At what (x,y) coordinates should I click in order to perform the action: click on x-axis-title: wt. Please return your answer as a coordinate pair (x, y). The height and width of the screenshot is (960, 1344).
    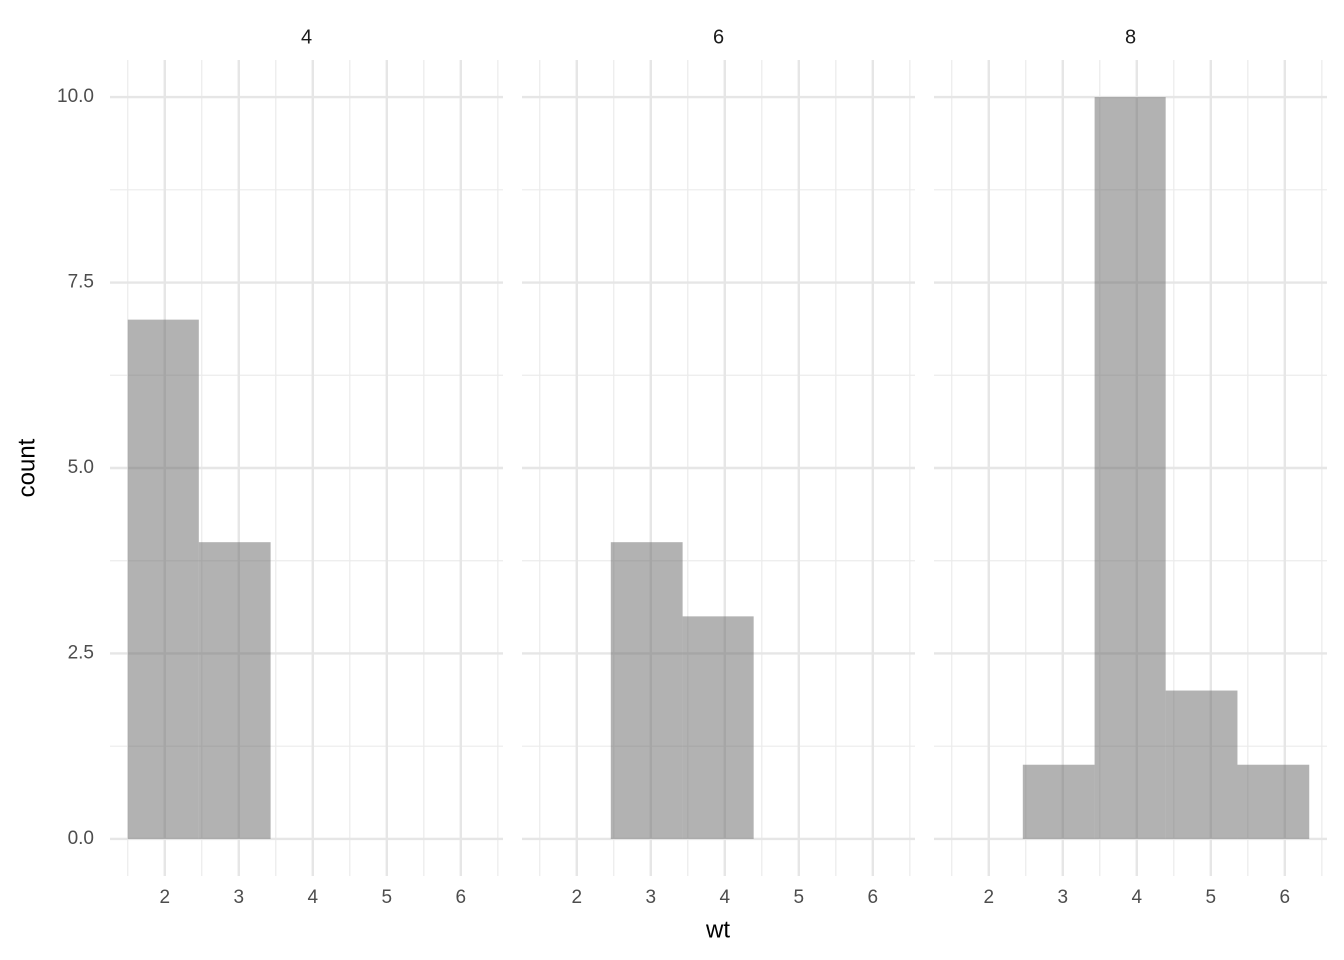
    Looking at the image, I should click on (717, 929).